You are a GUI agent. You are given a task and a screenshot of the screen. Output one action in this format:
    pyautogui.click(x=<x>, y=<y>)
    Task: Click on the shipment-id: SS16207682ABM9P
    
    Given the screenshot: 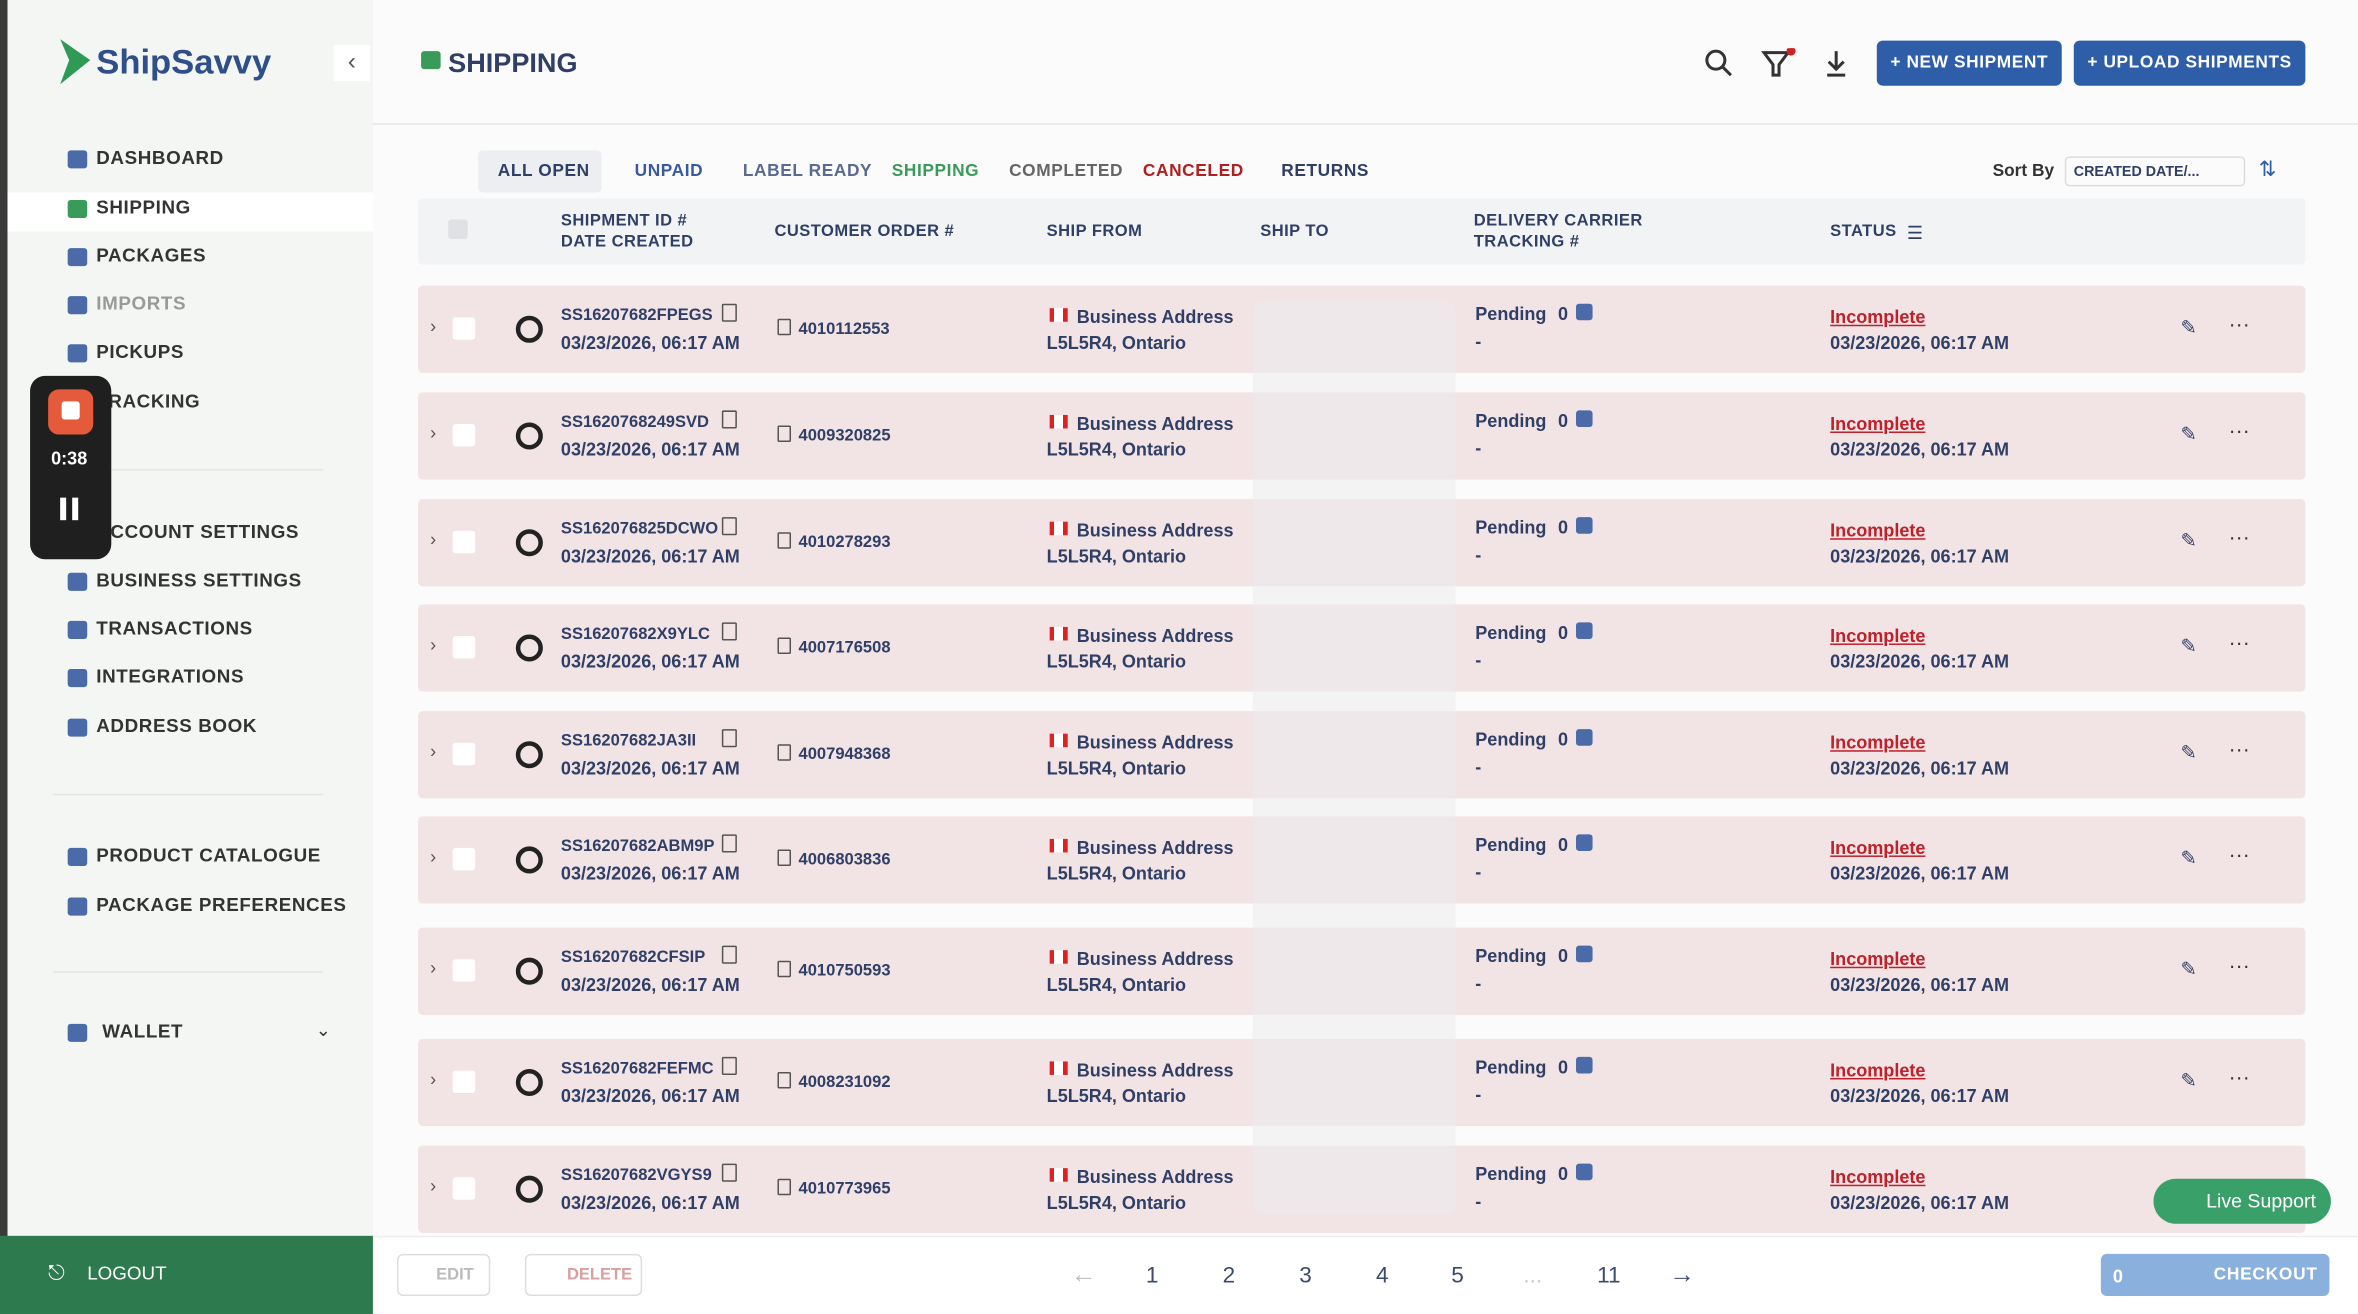 What is the action you would take?
    pyautogui.click(x=637, y=846)
    